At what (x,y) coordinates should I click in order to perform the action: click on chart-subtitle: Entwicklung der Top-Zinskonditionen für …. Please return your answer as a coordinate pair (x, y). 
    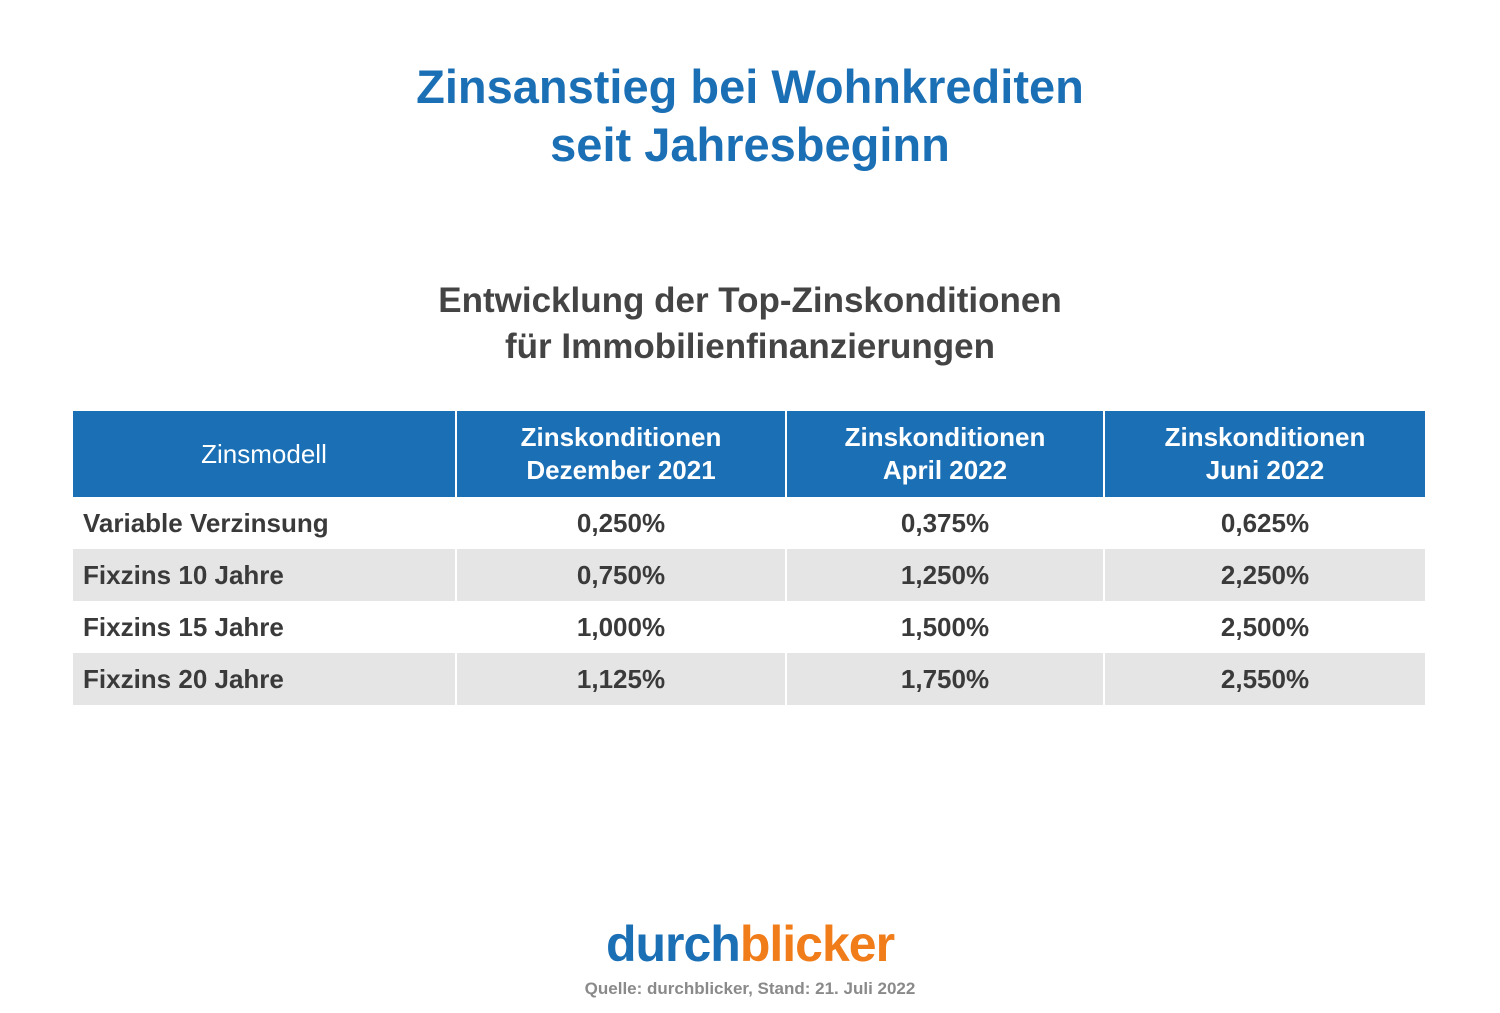
    Looking at the image, I should click on (750, 324).